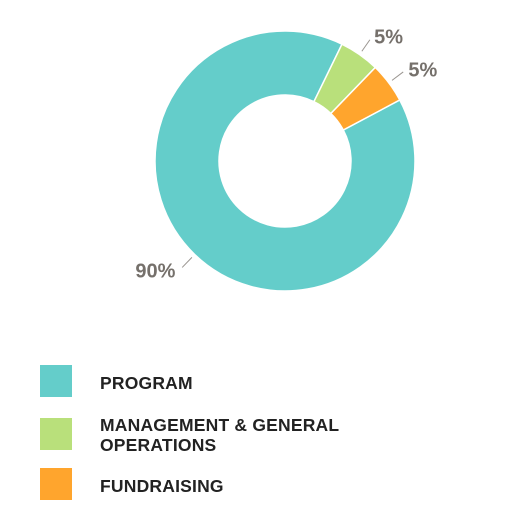 This screenshot has width=526, height=513. I want to click on slice-fundraising, so click(365, 99).